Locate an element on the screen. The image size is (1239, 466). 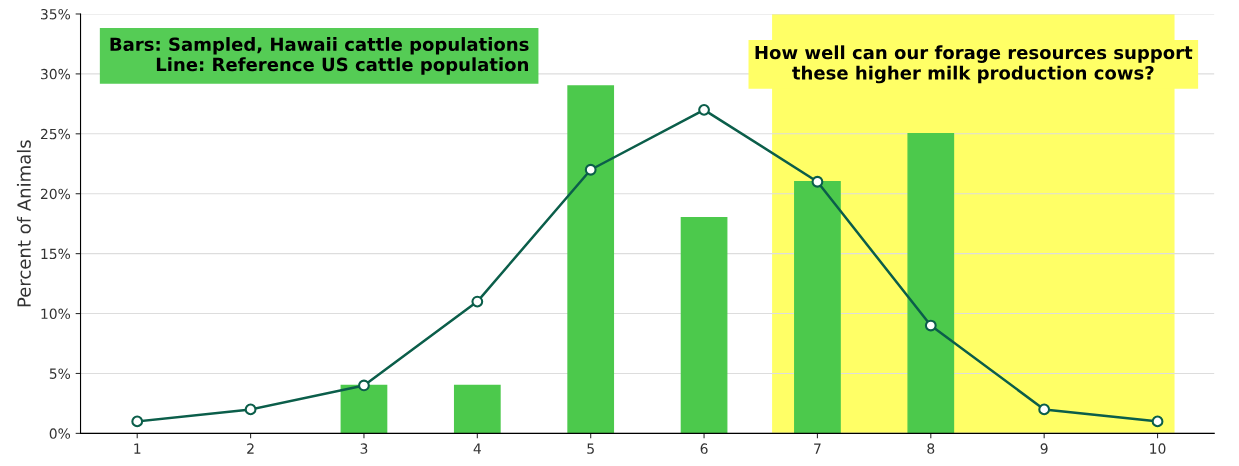
x-tick-label: 8 is located at coordinates (931, 448).